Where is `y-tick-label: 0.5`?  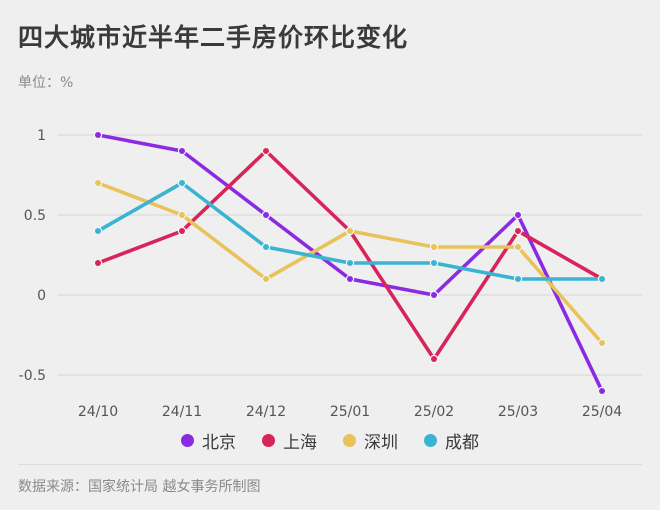
y-tick-label: 0.5 is located at coordinates (35, 216).